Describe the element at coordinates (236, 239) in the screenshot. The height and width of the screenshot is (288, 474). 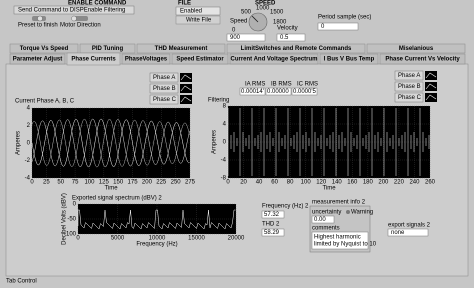
I see `x-tick-label: 20000` at that location.